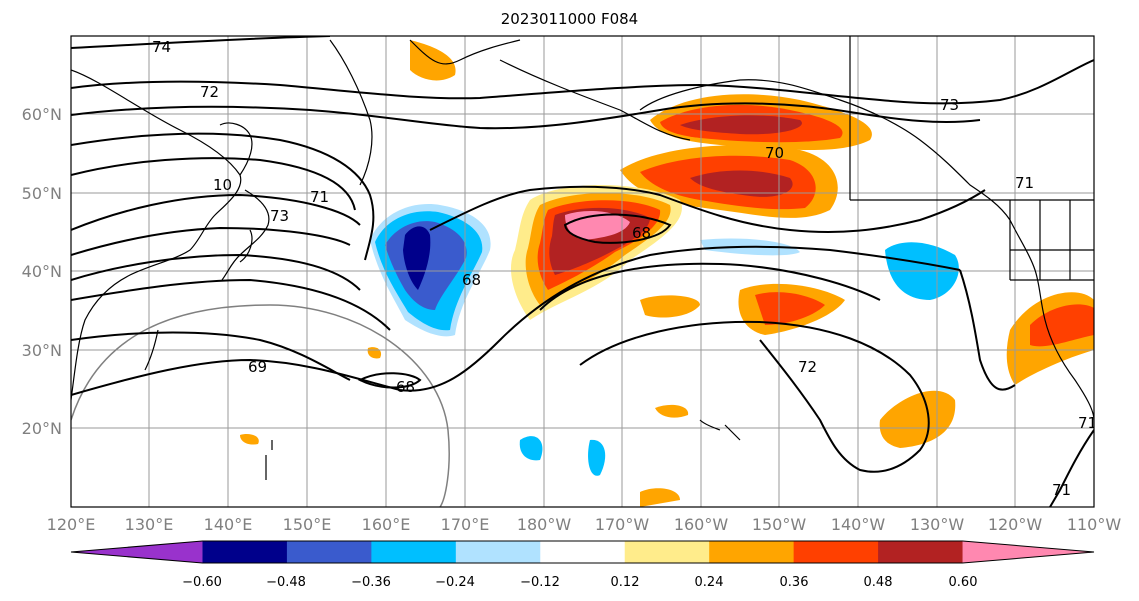 The width and height of the screenshot is (1139, 601). I want to click on lon-label: 130°W, so click(937, 524).